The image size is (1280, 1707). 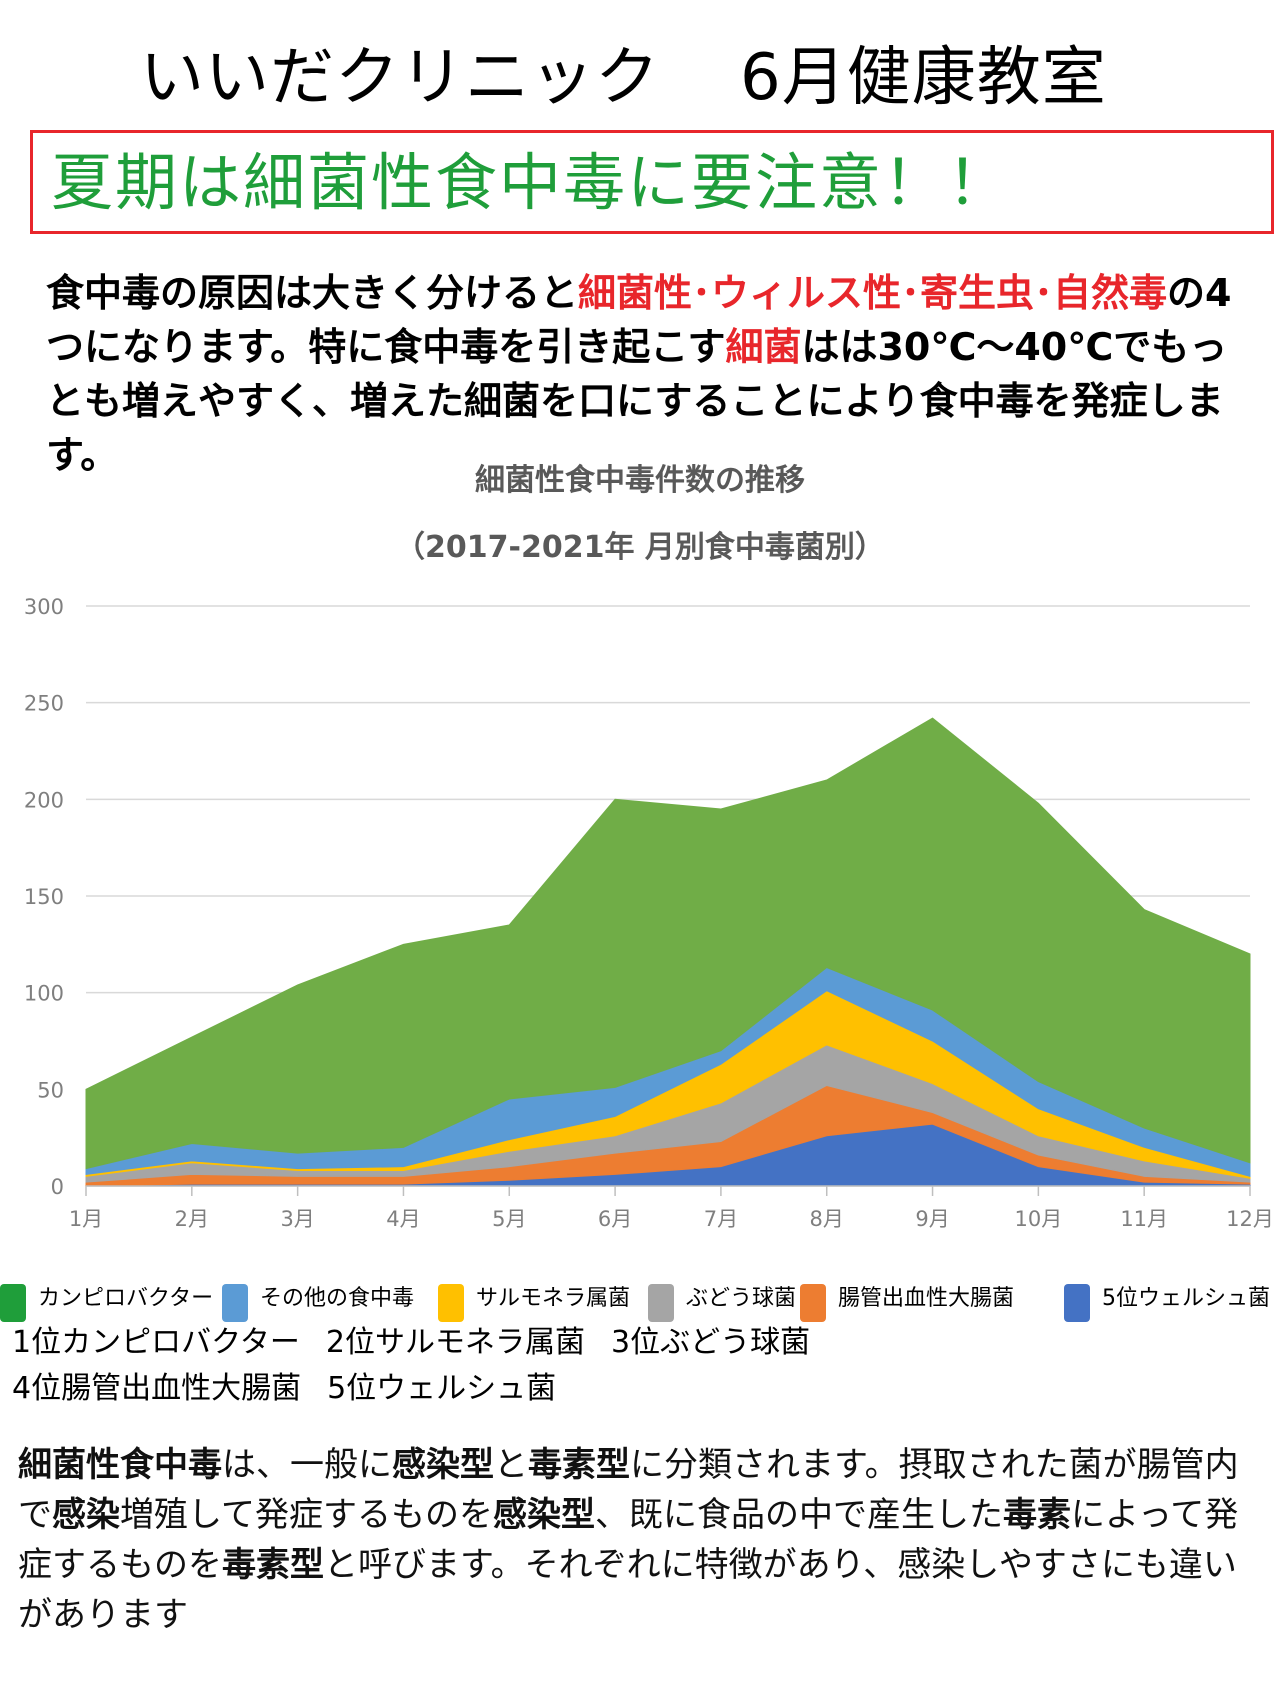 What do you see at coordinates (553, 1298) in the screenshot?
I see `legend-label: サルモネラ属菌` at bounding box center [553, 1298].